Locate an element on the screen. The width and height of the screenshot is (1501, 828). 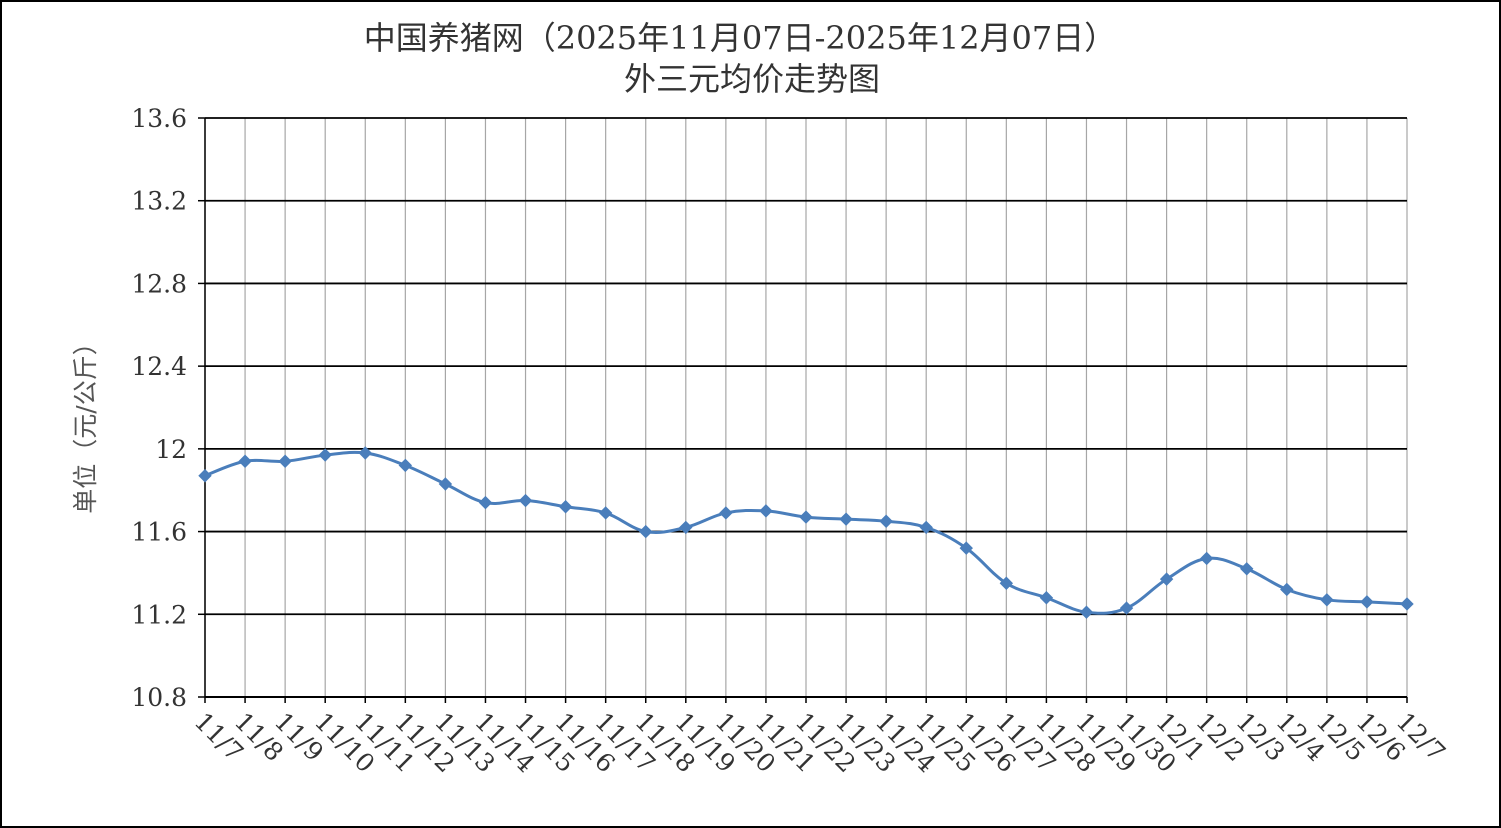
y-axis-label: 单位（元/公斤） is located at coordinates (85, 421).